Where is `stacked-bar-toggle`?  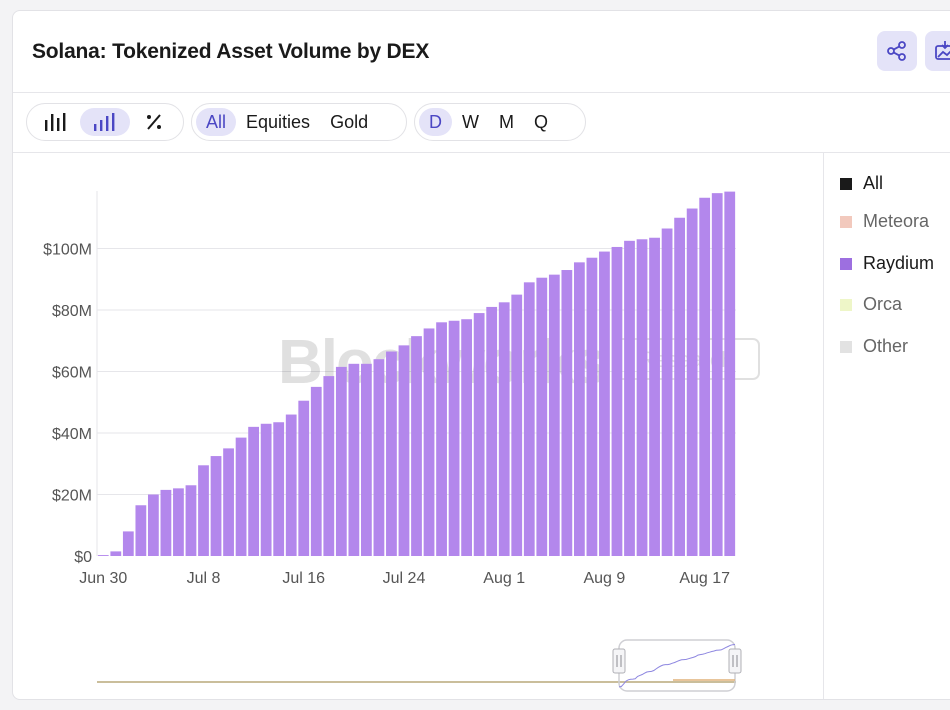 stacked-bar-toggle is located at coordinates (105, 122).